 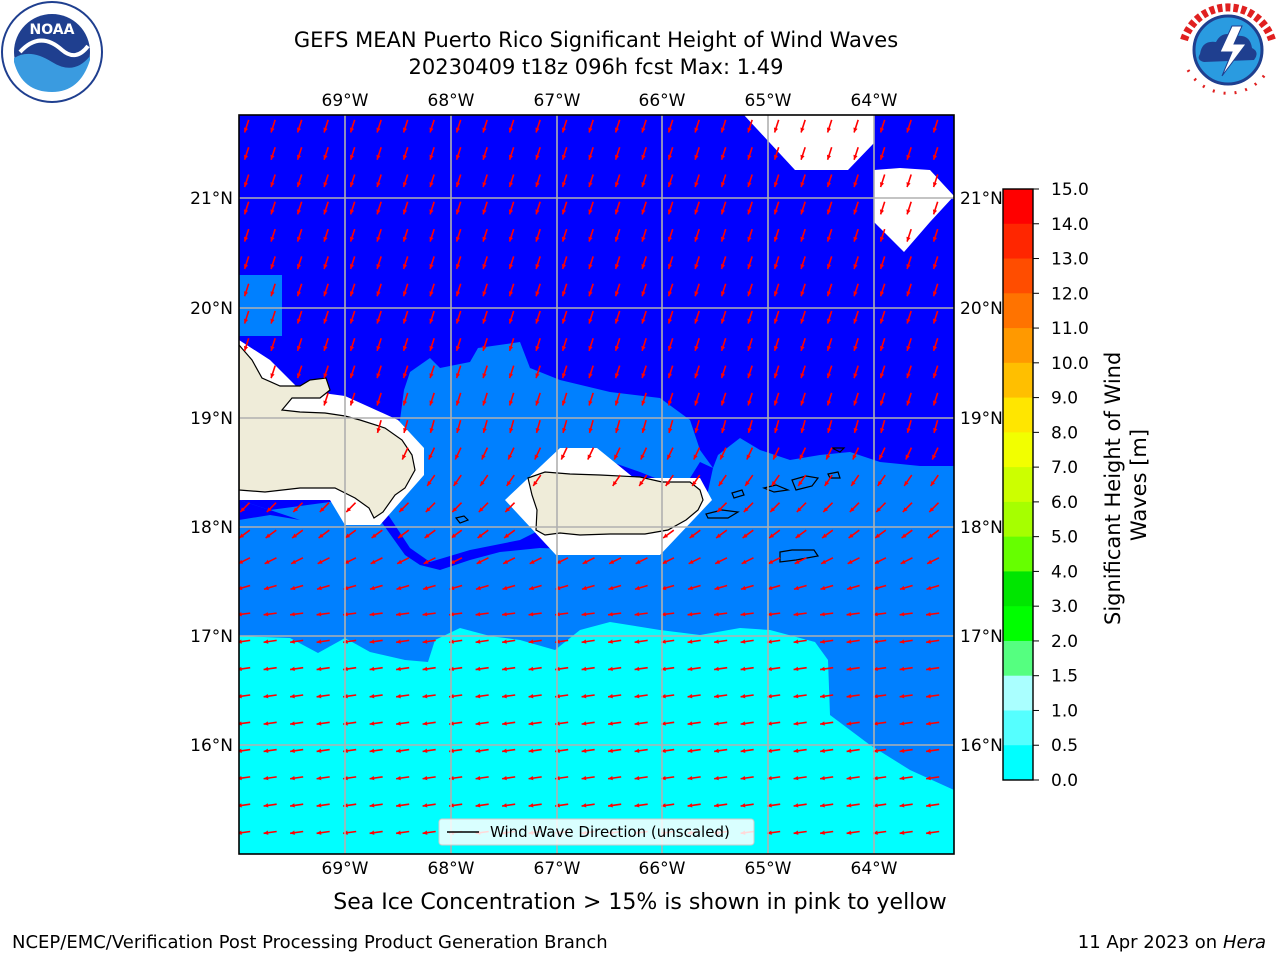 What do you see at coordinates (1070, 260) in the screenshot?
I see `colorbar-tick-label: 13.0` at bounding box center [1070, 260].